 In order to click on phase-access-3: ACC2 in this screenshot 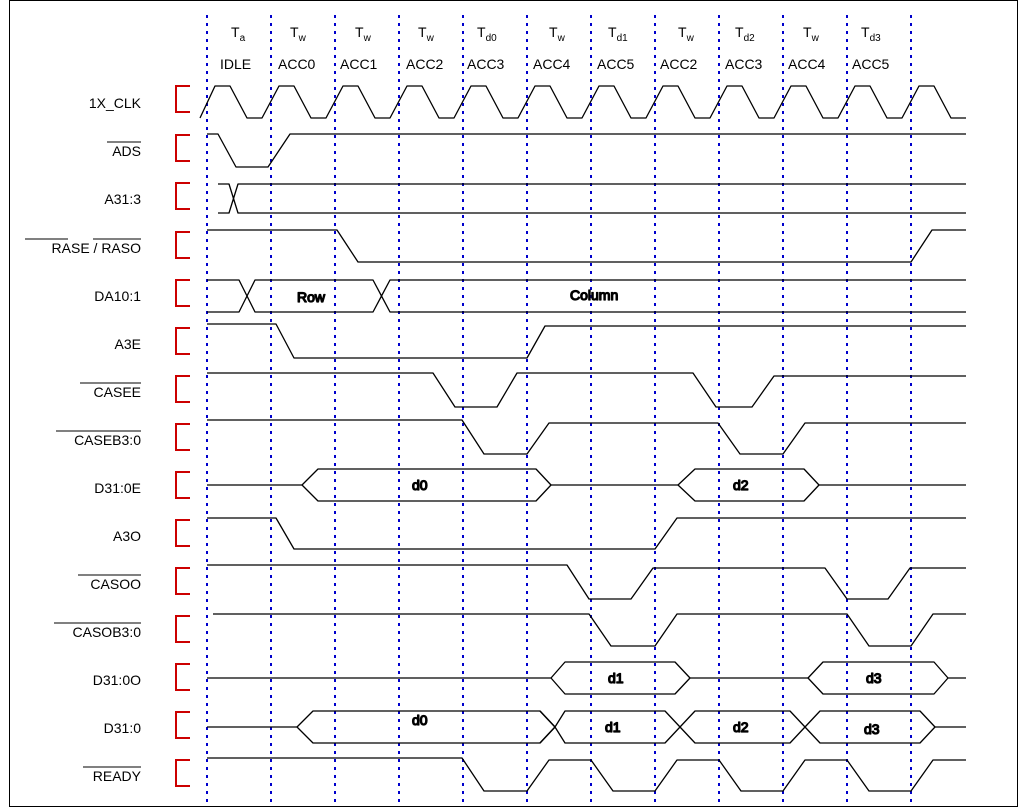, I will do `click(425, 64)`.